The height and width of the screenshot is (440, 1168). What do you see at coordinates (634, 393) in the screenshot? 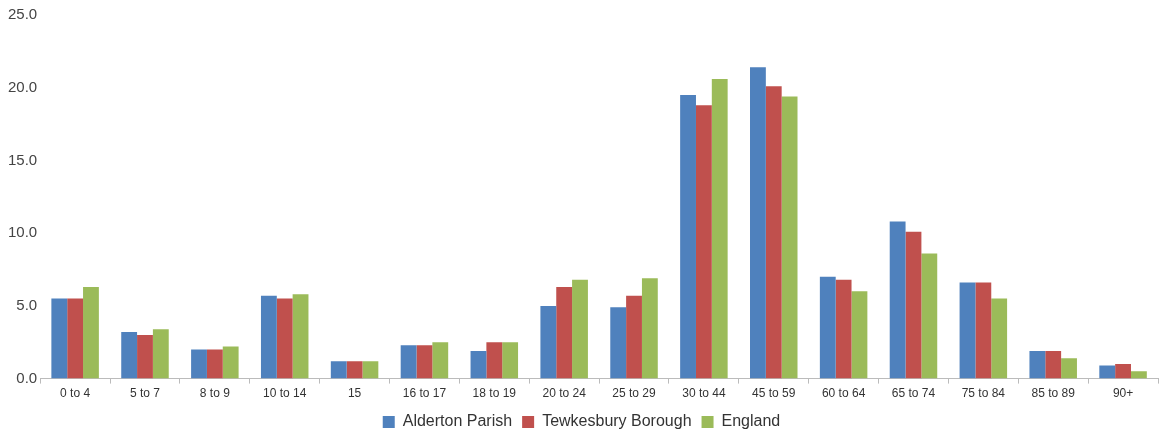
I see `x-tick-label: 25 to 29` at bounding box center [634, 393].